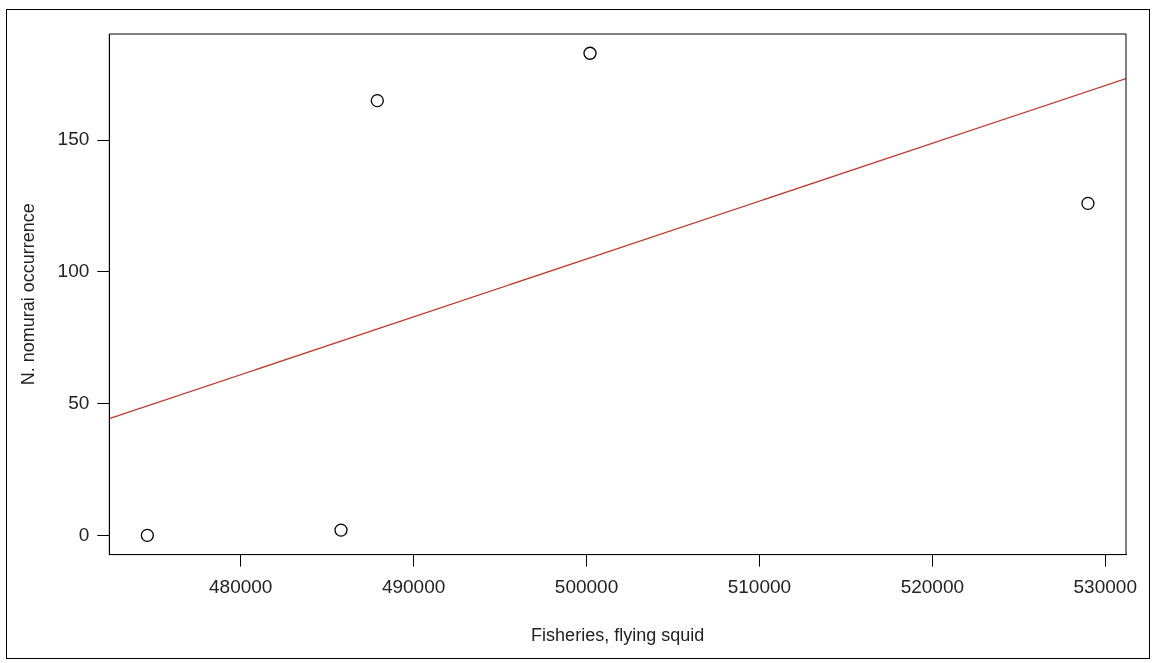 Image resolution: width=1156 pixels, height=663 pixels. Describe the element at coordinates (241, 587) in the screenshot. I see `x-tick-label: 480000` at that location.